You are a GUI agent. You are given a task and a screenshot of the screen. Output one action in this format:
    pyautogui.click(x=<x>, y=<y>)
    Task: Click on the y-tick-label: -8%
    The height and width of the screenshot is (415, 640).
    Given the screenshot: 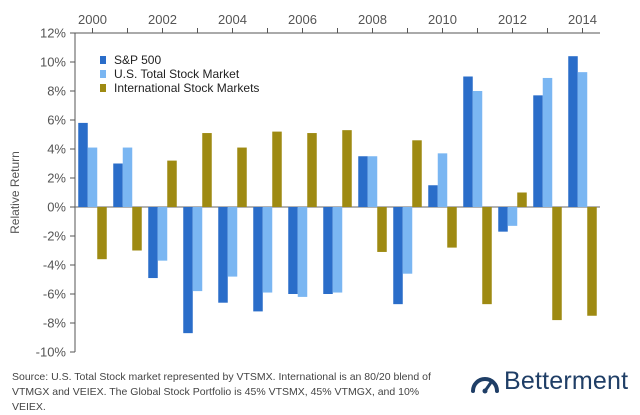 What is the action you would take?
    pyautogui.click(x=55, y=323)
    